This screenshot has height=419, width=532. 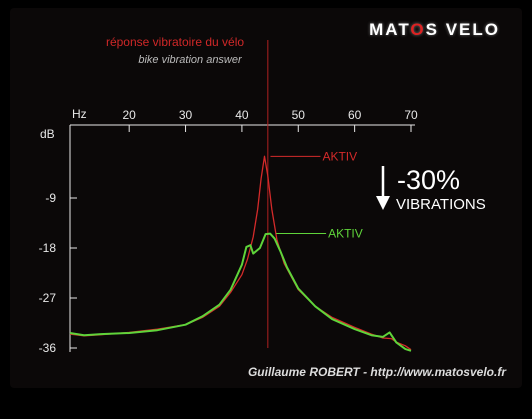 I want to click on reduction-label: VIBRATIONS, so click(x=441, y=204).